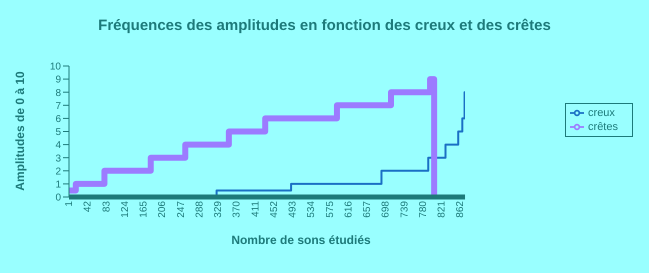 The height and width of the screenshot is (273, 649). What do you see at coordinates (330, 209) in the screenshot?
I see `x-tick-label: 575` at bounding box center [330, 209].